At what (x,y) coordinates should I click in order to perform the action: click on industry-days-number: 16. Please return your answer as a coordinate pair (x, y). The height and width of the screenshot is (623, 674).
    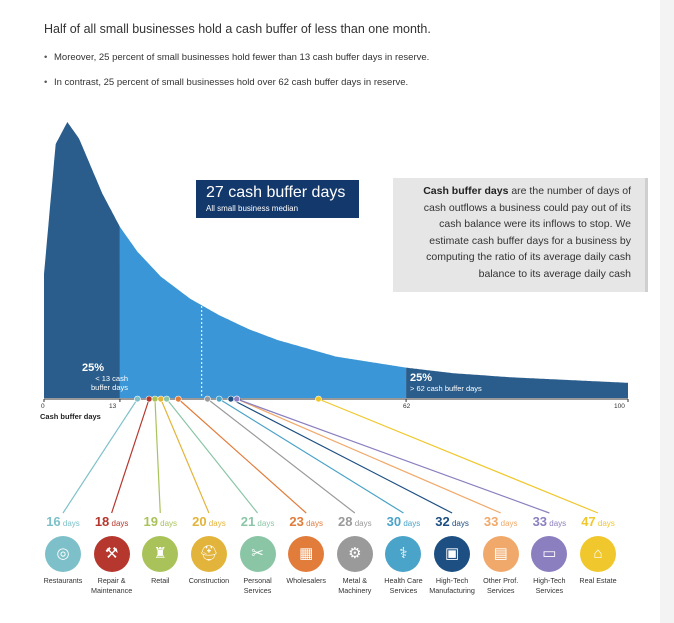
    Looking at the image, I should click on (53, 521).